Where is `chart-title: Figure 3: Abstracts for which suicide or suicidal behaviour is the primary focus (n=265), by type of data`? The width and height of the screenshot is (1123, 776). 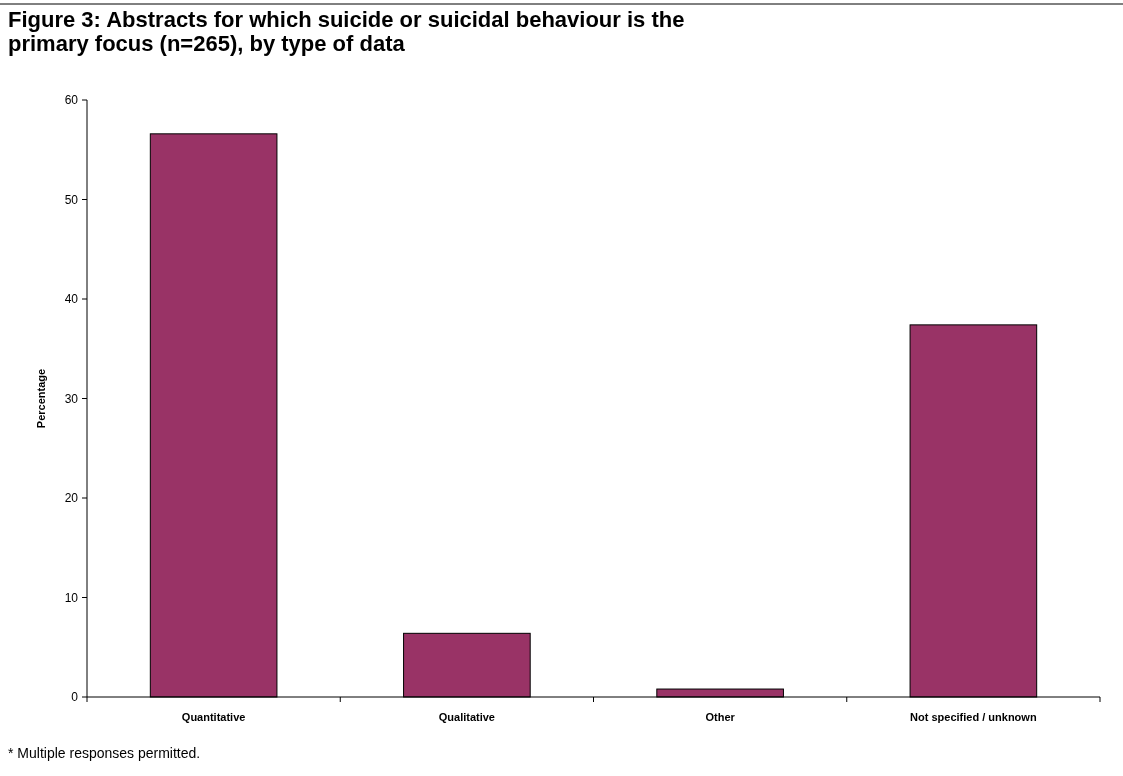 chart-title: Figure 3: Abstracts for which suicide or suicidal behaviour is the primary focus (n=265), by type of data is located at coordinates (346, 31).